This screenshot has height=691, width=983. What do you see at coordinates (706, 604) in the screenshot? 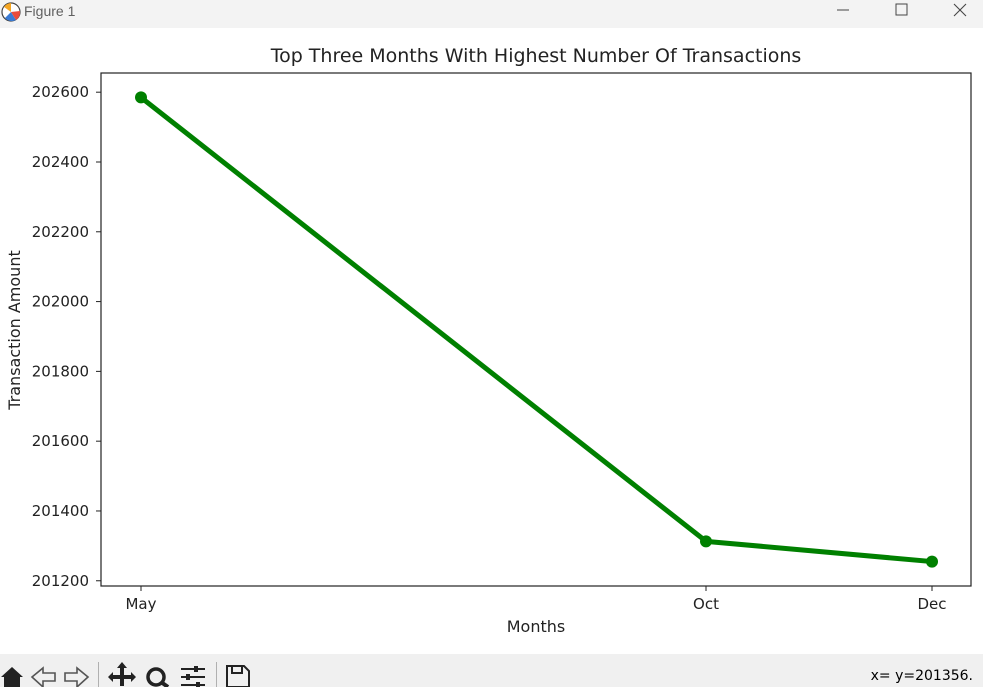
I see `x-tick-label: Oct` at bounding box center [706, 604].